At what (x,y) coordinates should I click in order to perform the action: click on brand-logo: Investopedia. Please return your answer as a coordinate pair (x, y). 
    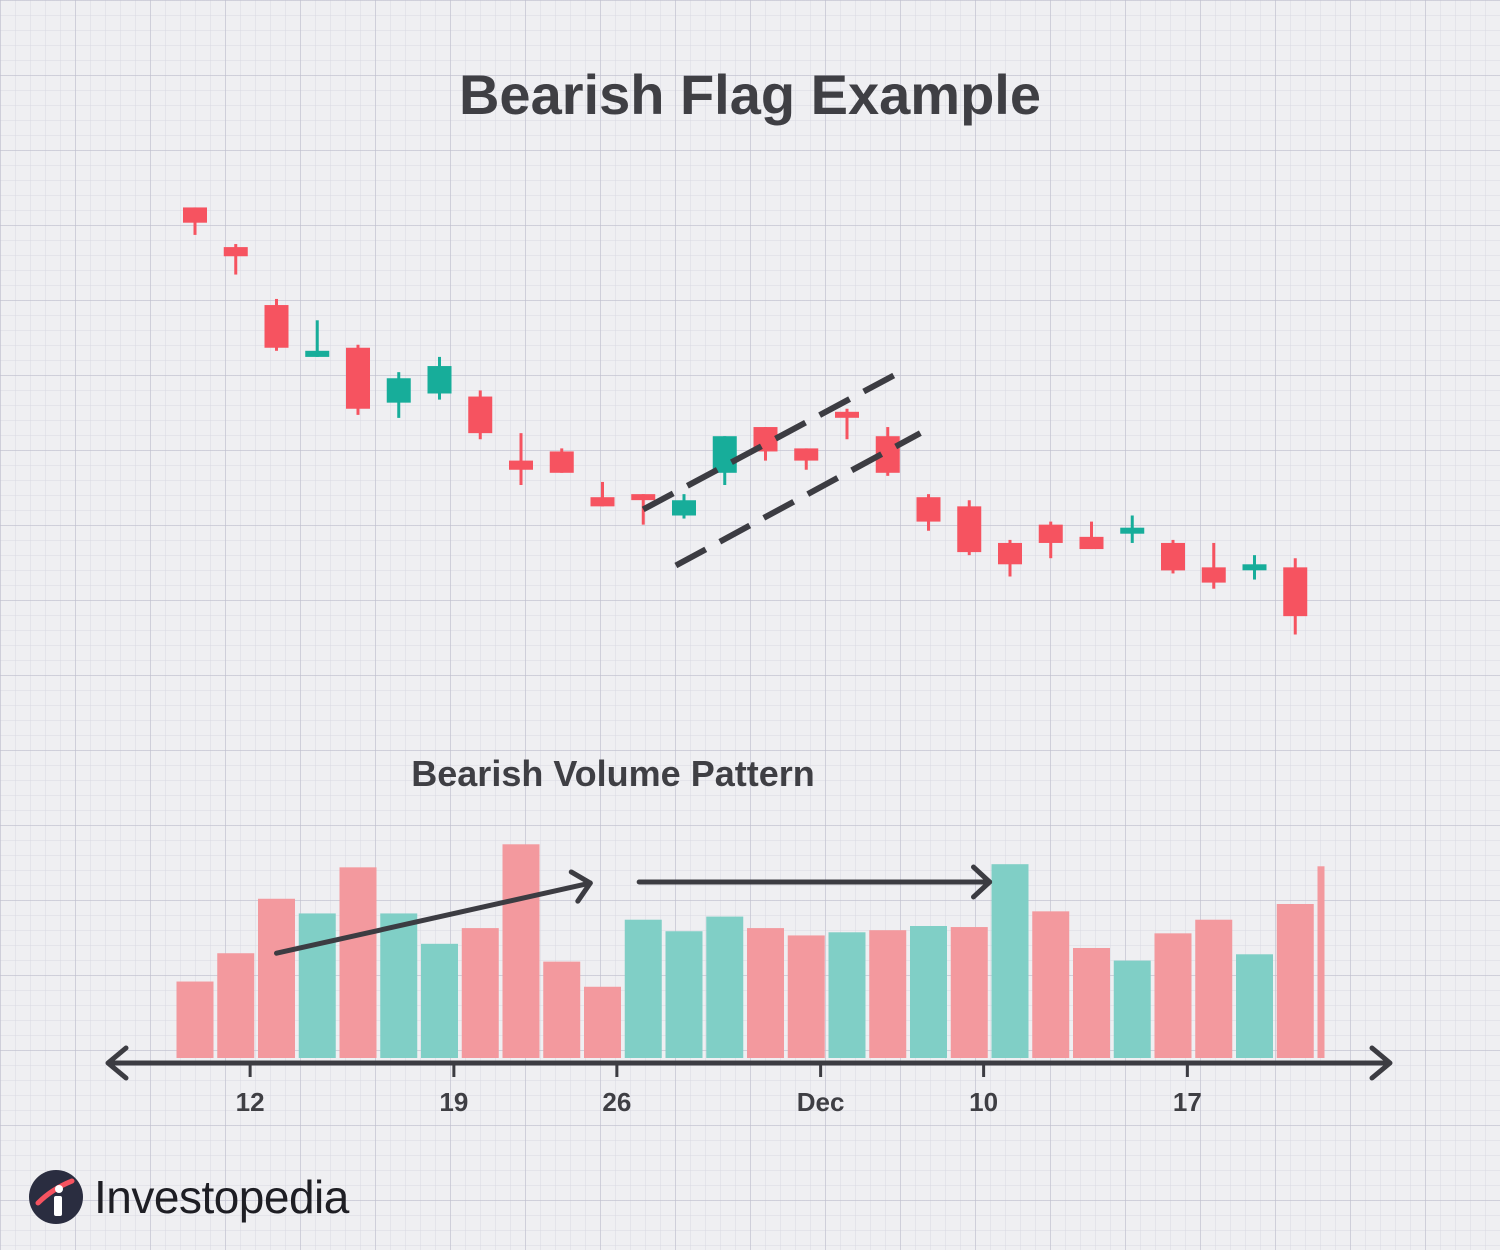
    Looking at the image, I should click on (188, 1197).